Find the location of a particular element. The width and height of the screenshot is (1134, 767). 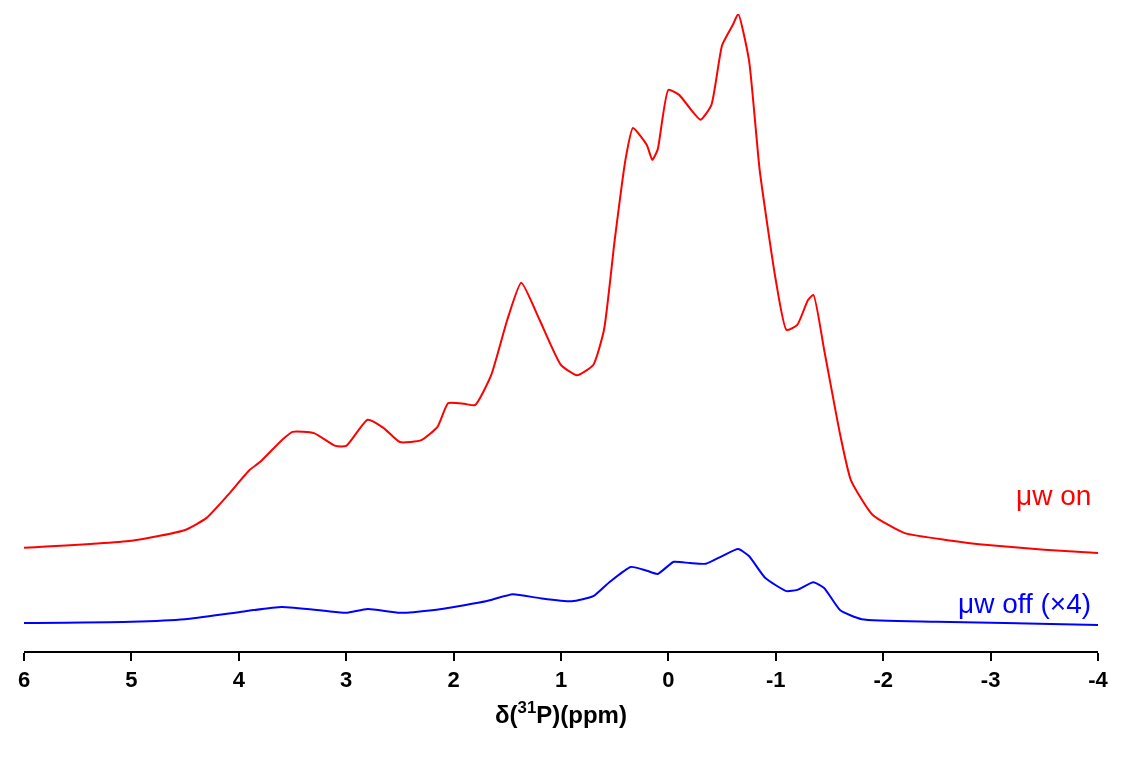

x-tick-label: -2 is located at coordinates (883, 680).